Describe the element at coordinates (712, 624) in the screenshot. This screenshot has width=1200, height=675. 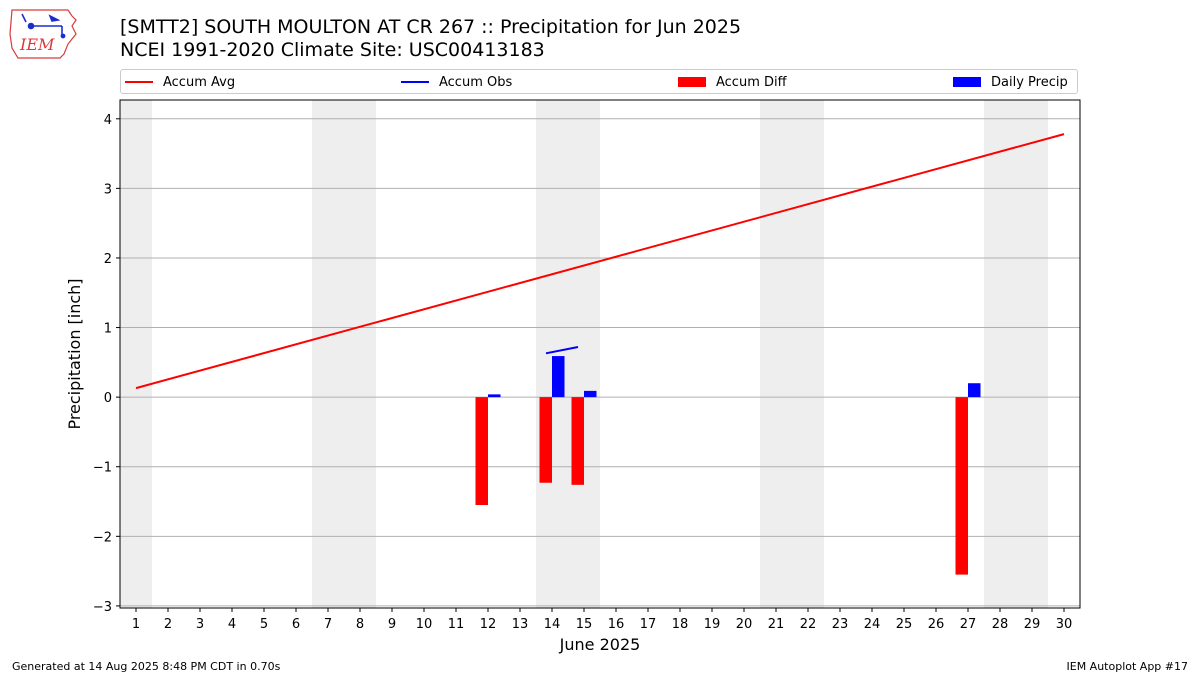
I see `x-tick-label: 19` at that location.